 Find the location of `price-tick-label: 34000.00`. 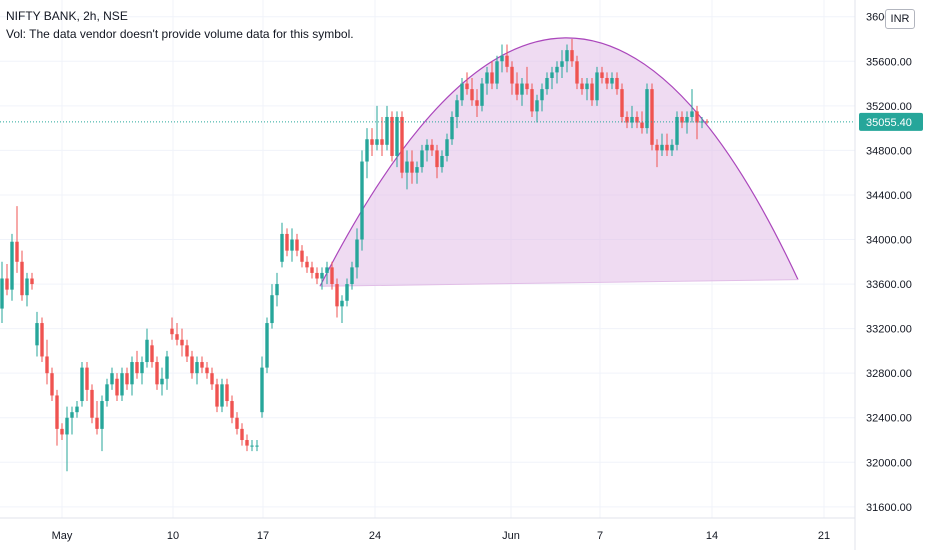

price-tick-label: 34000.00 is located at coordinates (889, 241).